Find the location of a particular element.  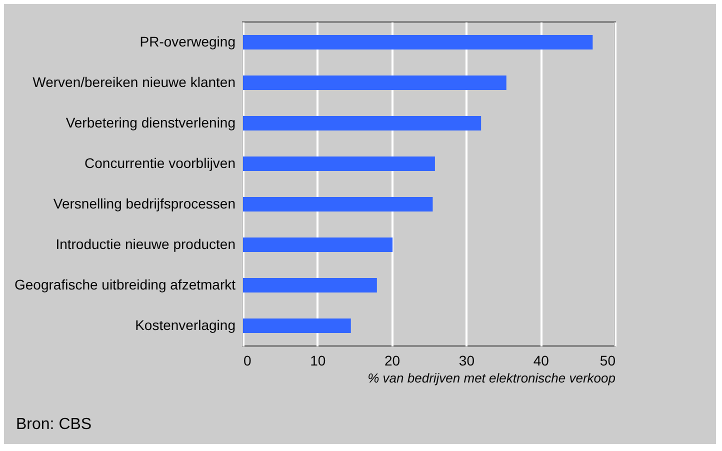

y-tick-label: PR-overweging is located at coordinates (188, 41).